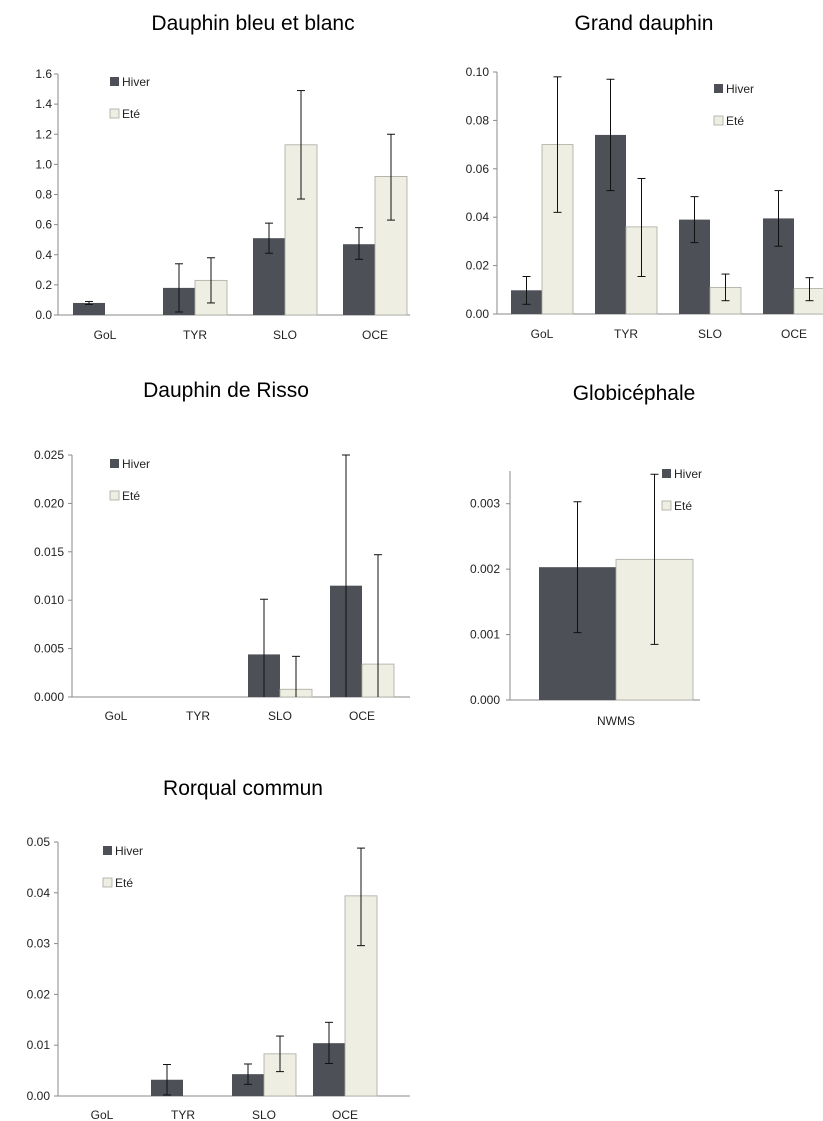 This screenshot has height=1121, width=823. Describe the element at coordinates (478, 120) in the screenshot. I see `y-tick-label: 0.08` at that location.